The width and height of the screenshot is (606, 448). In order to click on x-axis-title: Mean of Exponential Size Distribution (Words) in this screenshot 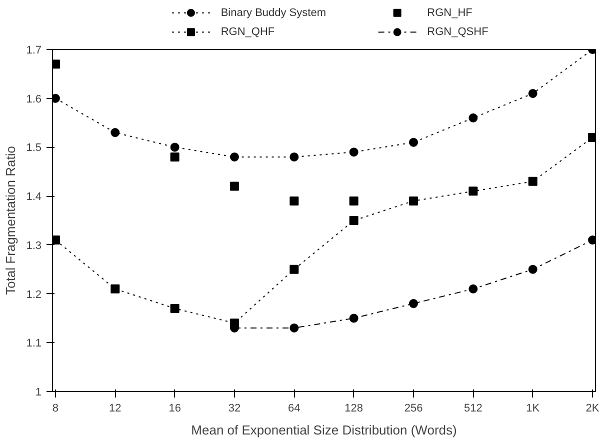, I will do `click(324, 430)`.